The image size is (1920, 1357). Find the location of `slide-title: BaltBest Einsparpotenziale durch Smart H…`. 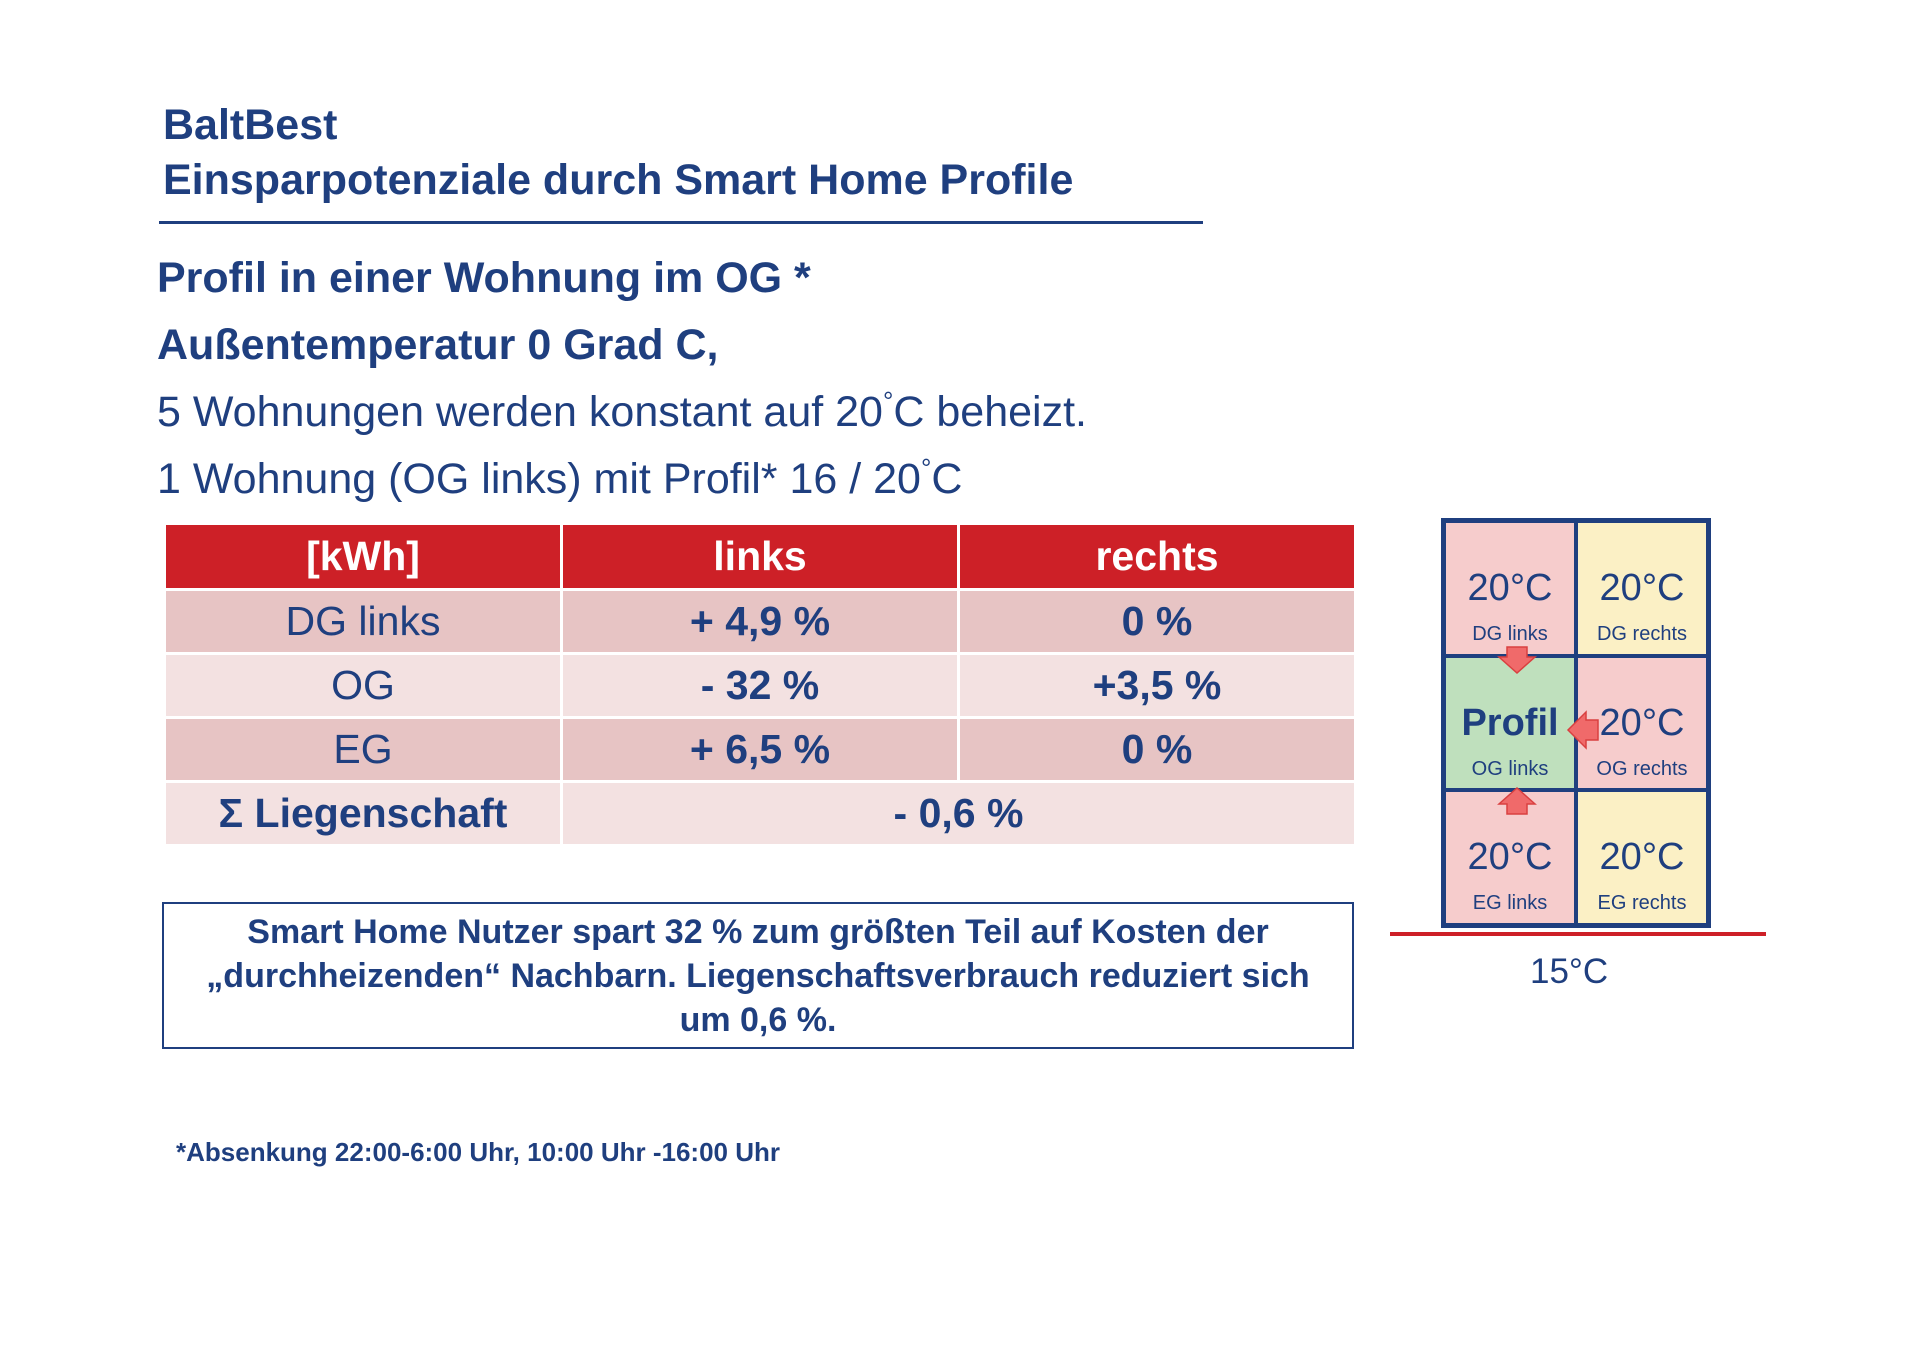

slide-title: BaltBest Einsparpotenziale durch Smart H… is located at coordinates (683, 153).